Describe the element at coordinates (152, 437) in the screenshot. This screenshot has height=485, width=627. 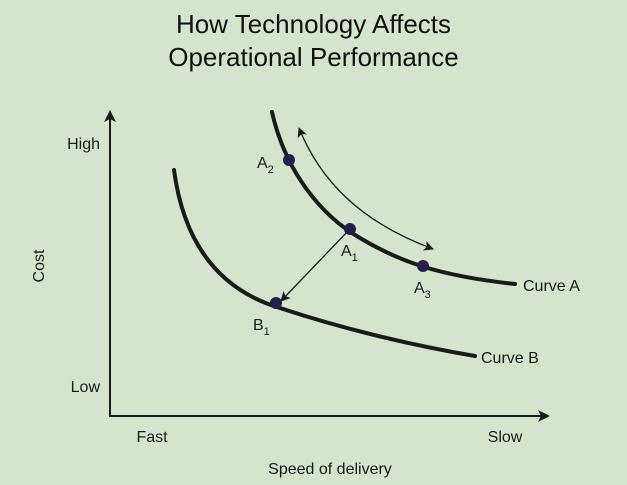
I see `x-fast-label: Fast` at that location.